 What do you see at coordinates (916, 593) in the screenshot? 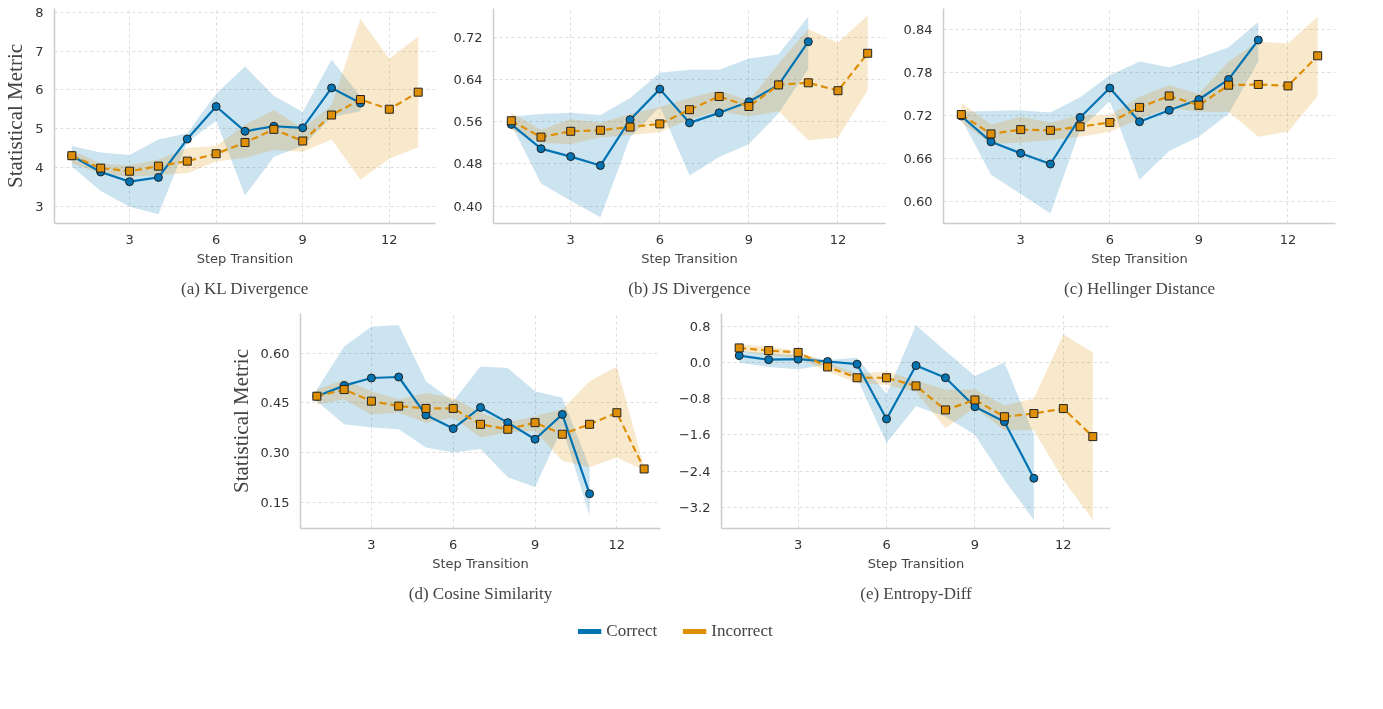
I see `text: (e) Entropy-Diff` at bounding box center [916, 593].